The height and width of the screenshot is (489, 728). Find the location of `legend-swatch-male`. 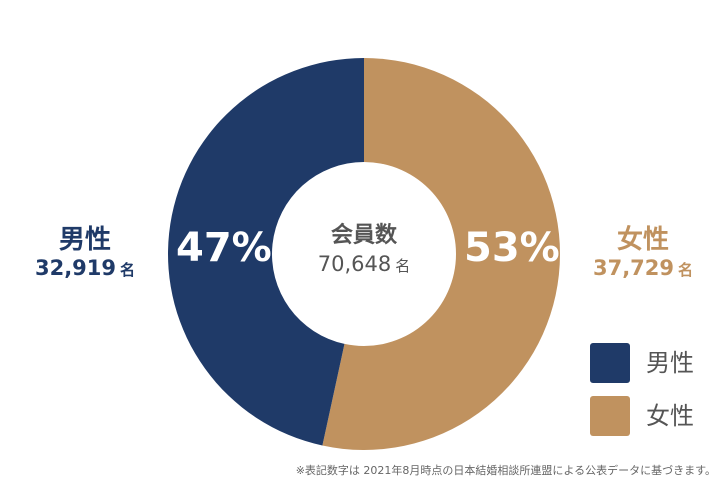

legend-swatch-male is located at coordinates (610, 363).